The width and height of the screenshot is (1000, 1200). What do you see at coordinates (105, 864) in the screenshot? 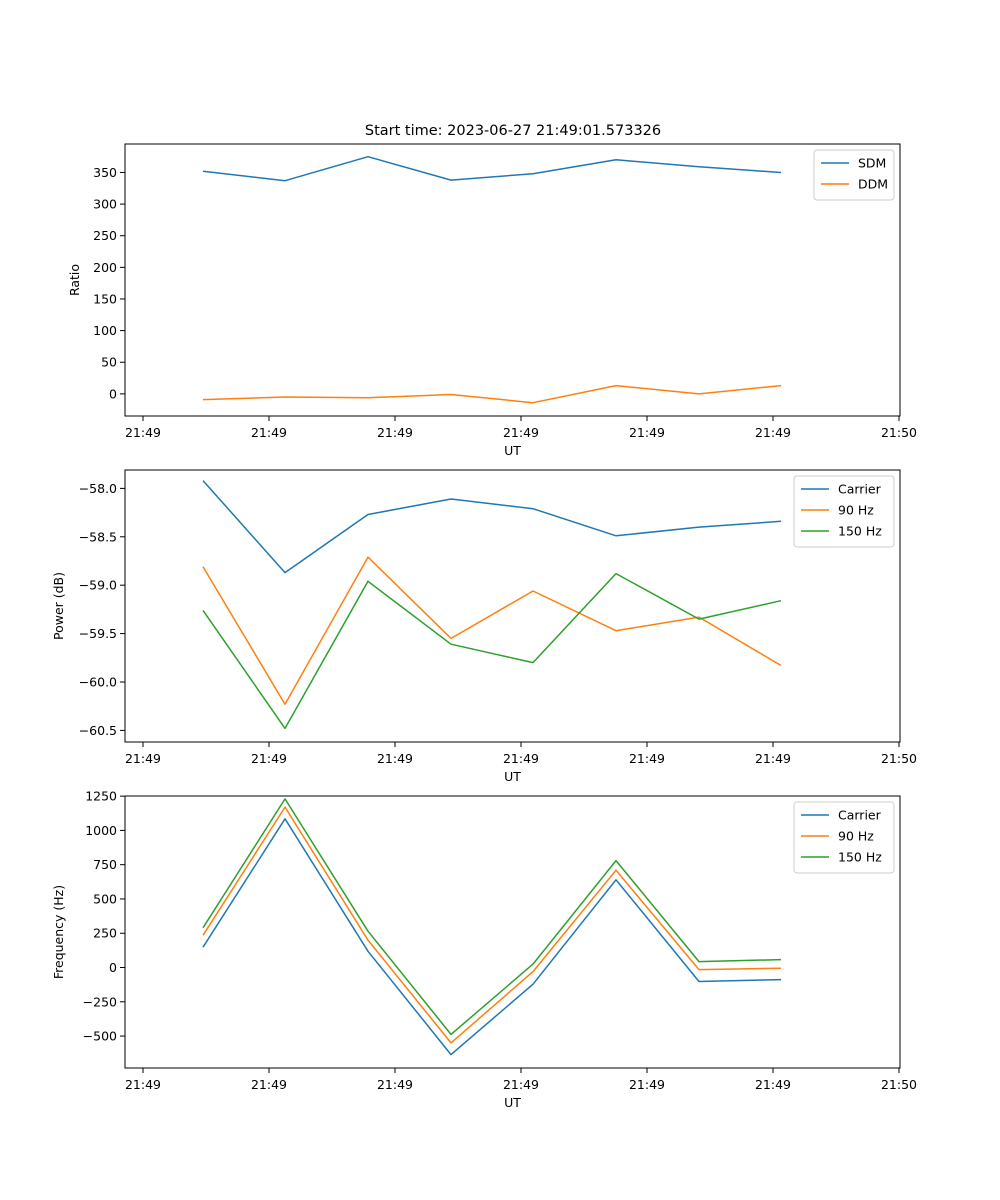
I see `y-tick-label: 750` at bounding box center [105, 864].